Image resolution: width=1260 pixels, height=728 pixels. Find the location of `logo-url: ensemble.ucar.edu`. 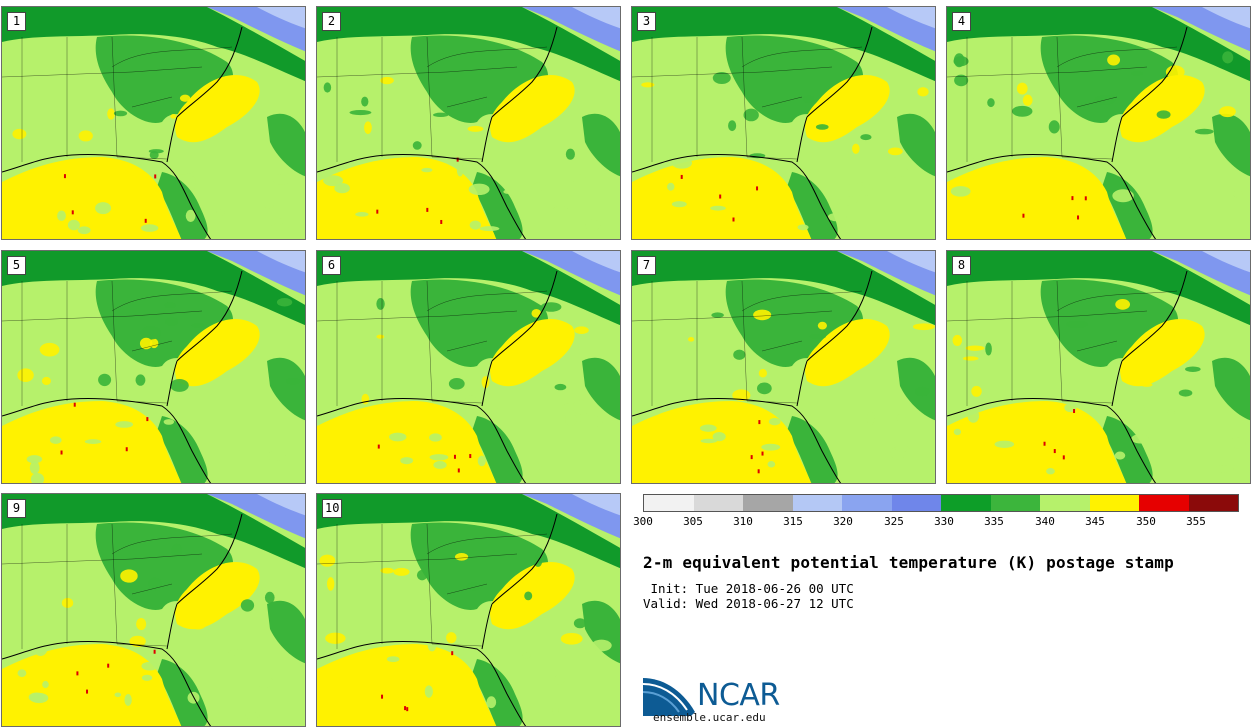

logo-url: ensemble.ucar.edu is located at coordinates (709, 717).